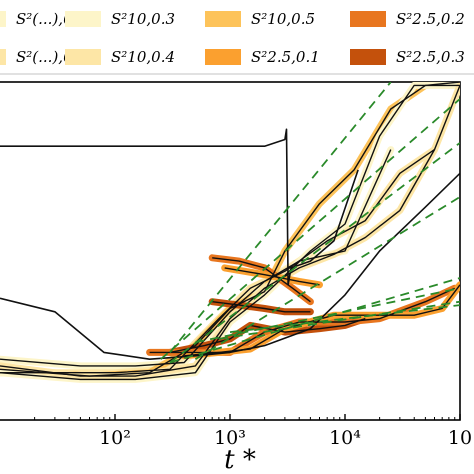 This screenshot has height=474, width=474. I want to click on x-axis-ticks: 10² 10³ 10⁴ 10, so click(253, 431).